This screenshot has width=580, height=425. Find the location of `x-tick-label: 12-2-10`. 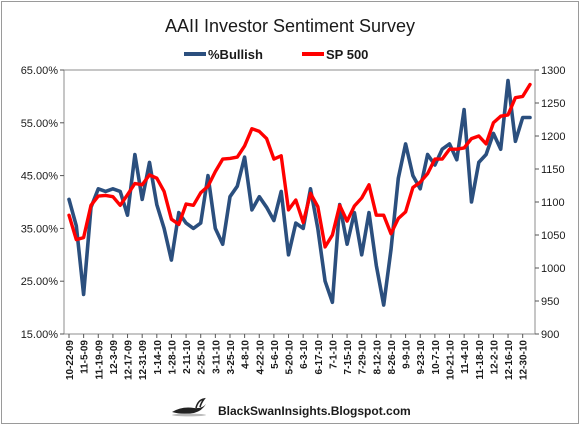

x-tick-label: 12-2-10 is located at coordinates (494, 357).